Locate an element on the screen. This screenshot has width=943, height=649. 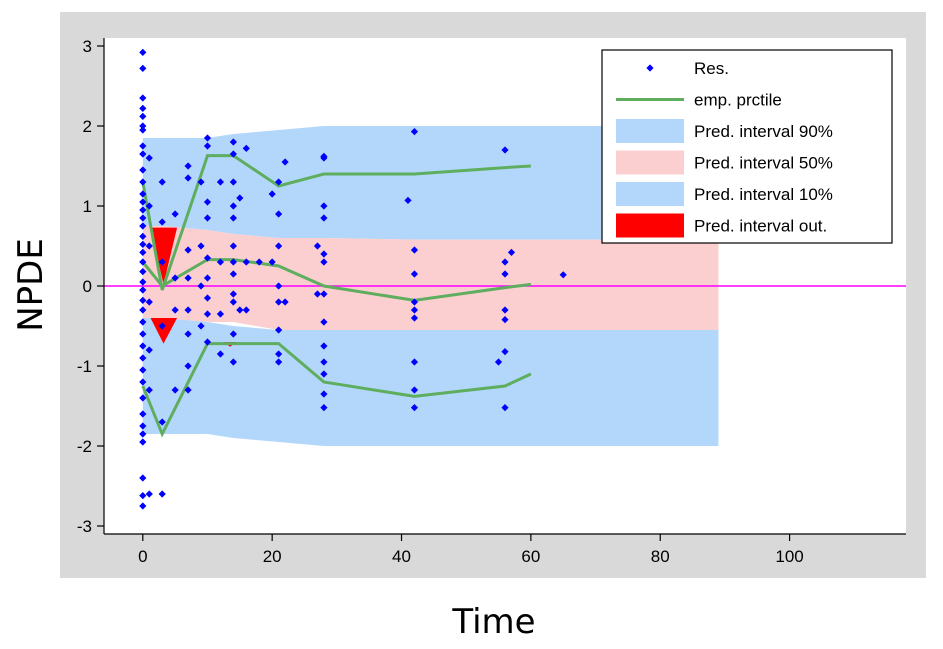
legend-label: Pred. interval 90% is located at coordinates (763, 131).